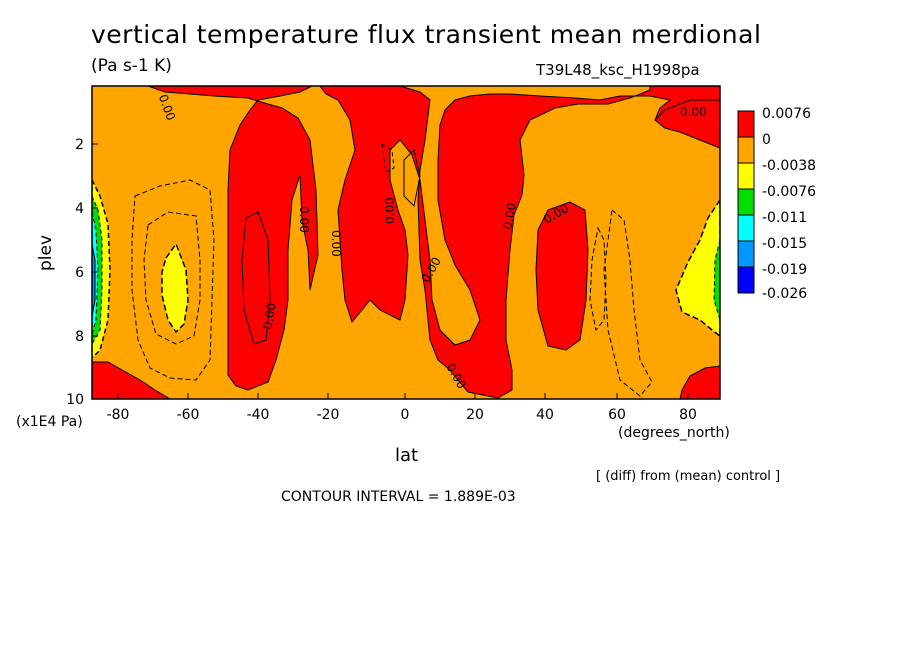 The height and width of the screenshot is (654, 904). I want to click on x-tick-label: 0, so click(405, 415).